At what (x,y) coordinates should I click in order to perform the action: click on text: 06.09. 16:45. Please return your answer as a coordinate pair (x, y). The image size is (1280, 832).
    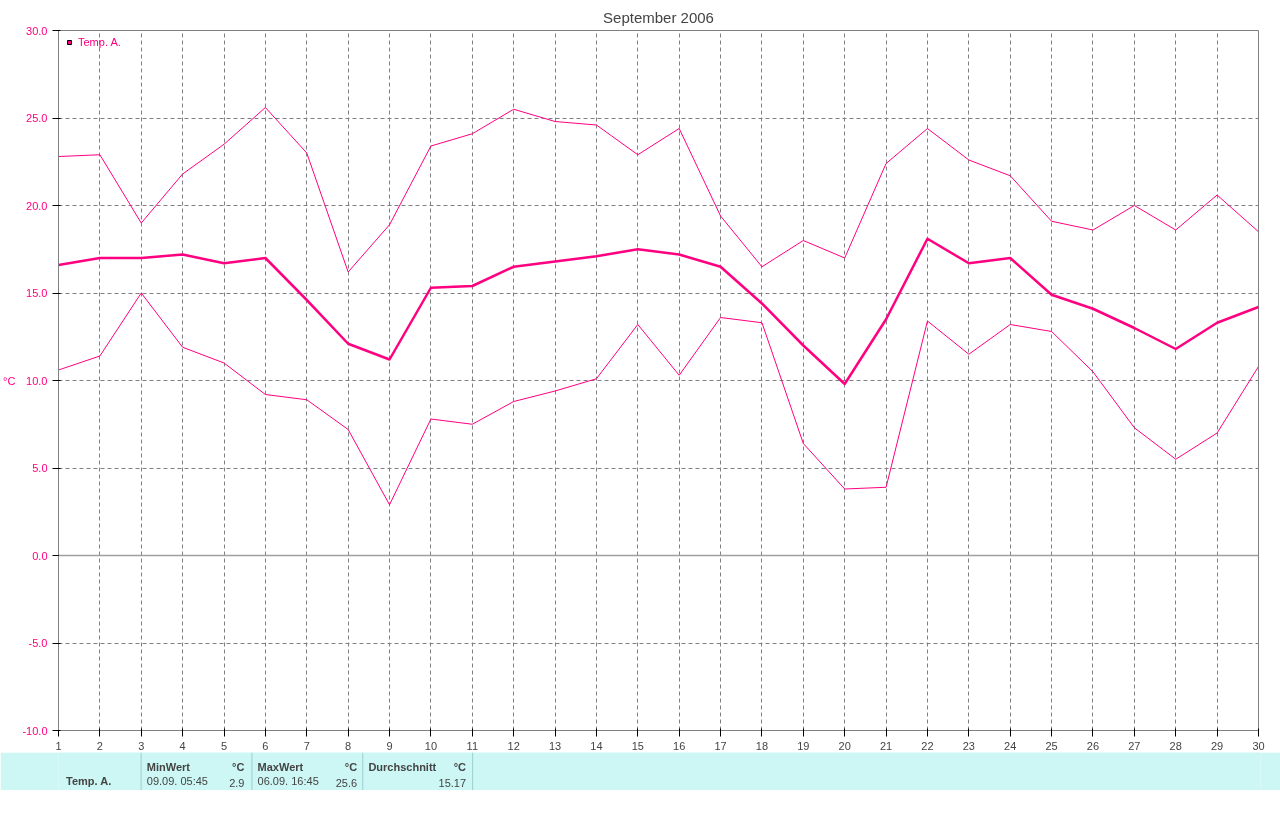
    Looking at the image, I should click on (288, 780).